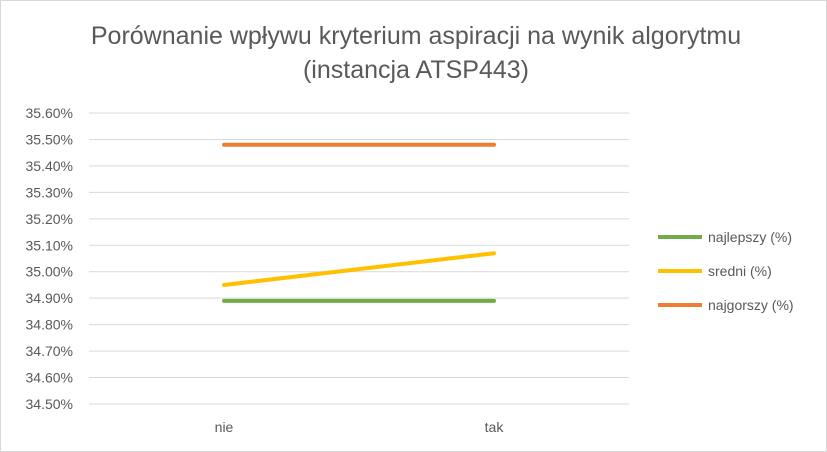 The image size is (827, 452). I want to click on y-tick-label: 35.40%, so click(49, 166).